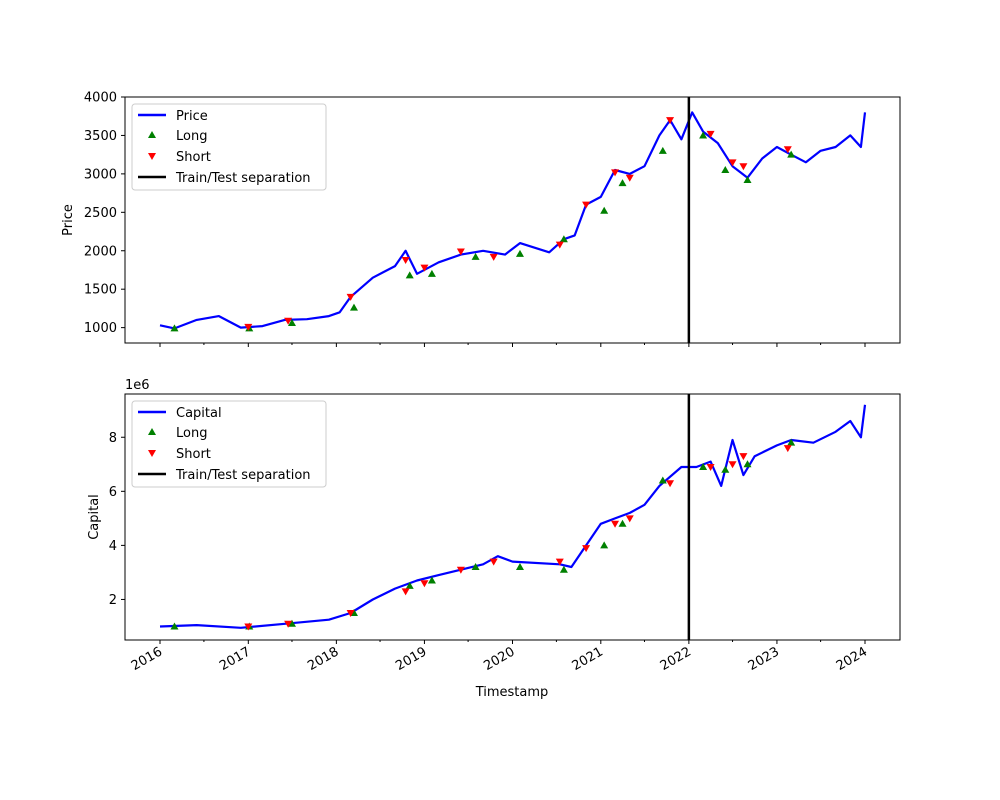 This screenshot has width=1000, height=800. What do you see at coordinates (68, 220) in the screenshot?
I see `price-y-axis-label: Price` at bounding box center [68, 220].